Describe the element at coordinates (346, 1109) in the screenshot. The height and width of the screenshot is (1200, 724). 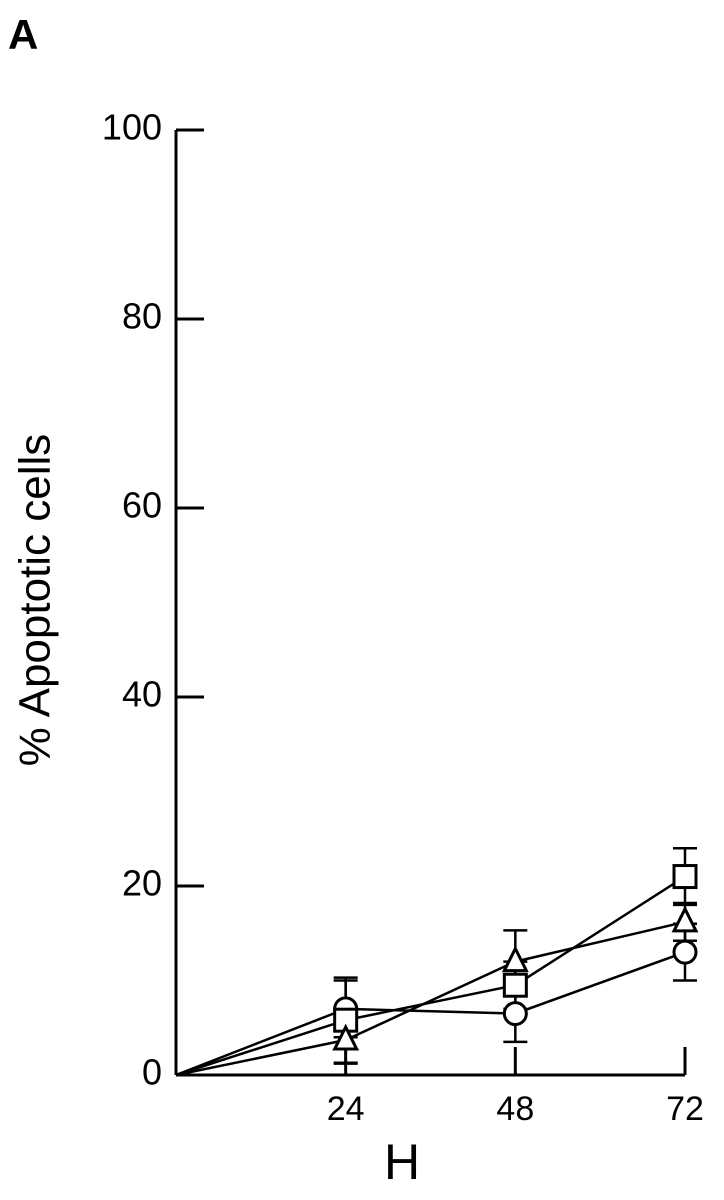
I see `x-tick-label: 24` at that location.